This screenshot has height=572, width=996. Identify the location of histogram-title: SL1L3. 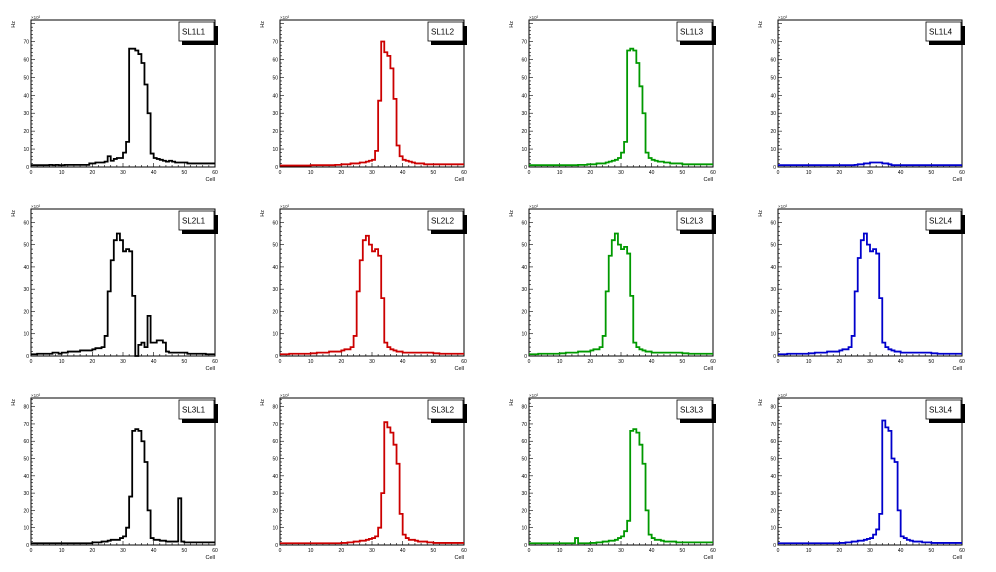
(692, 32).